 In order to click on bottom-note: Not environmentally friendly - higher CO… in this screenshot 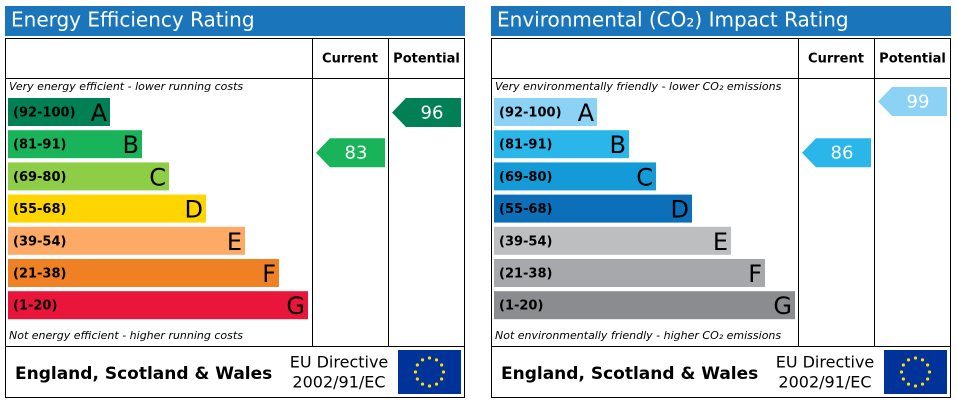, I will do `click(638, 335)`.